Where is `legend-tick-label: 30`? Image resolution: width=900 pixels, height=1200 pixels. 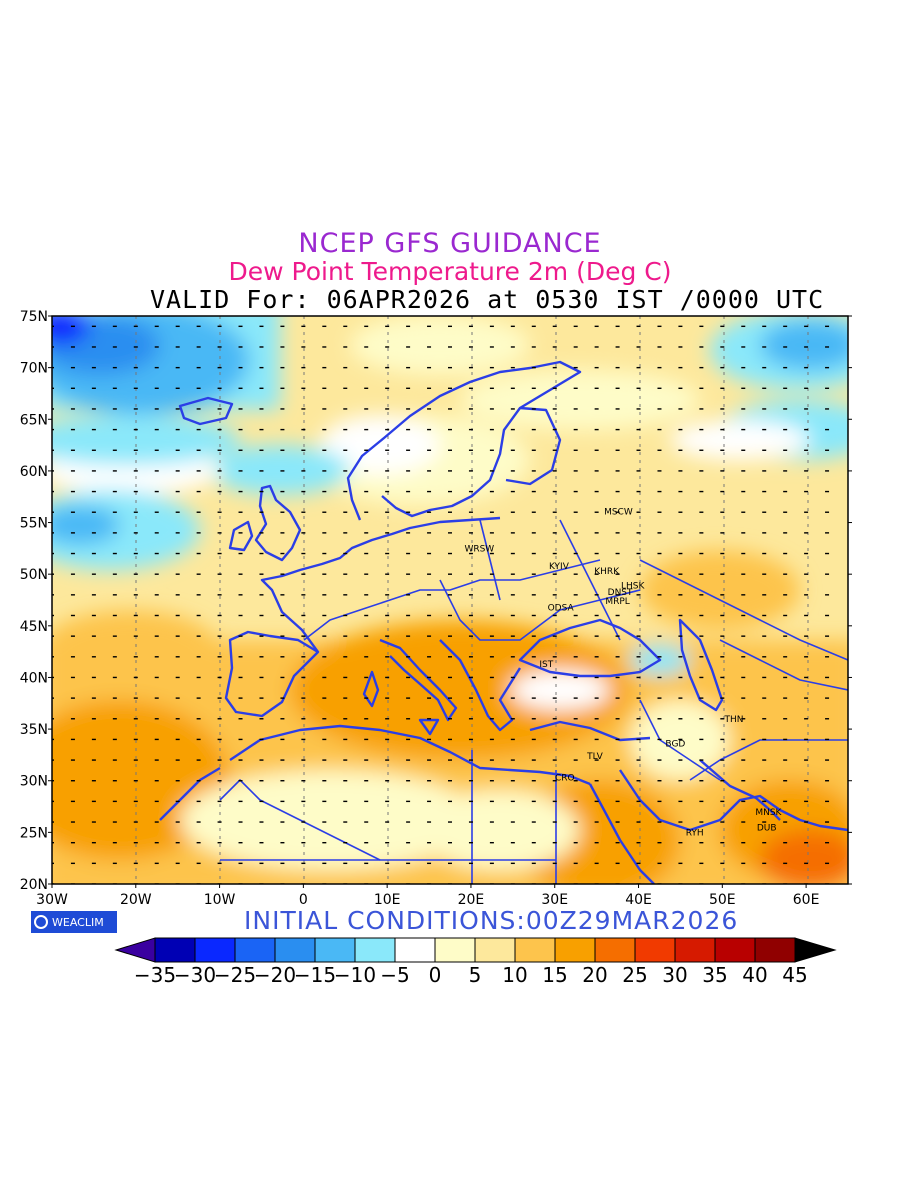
legend-tick-label: 30 is located at coordinates (674, 975).